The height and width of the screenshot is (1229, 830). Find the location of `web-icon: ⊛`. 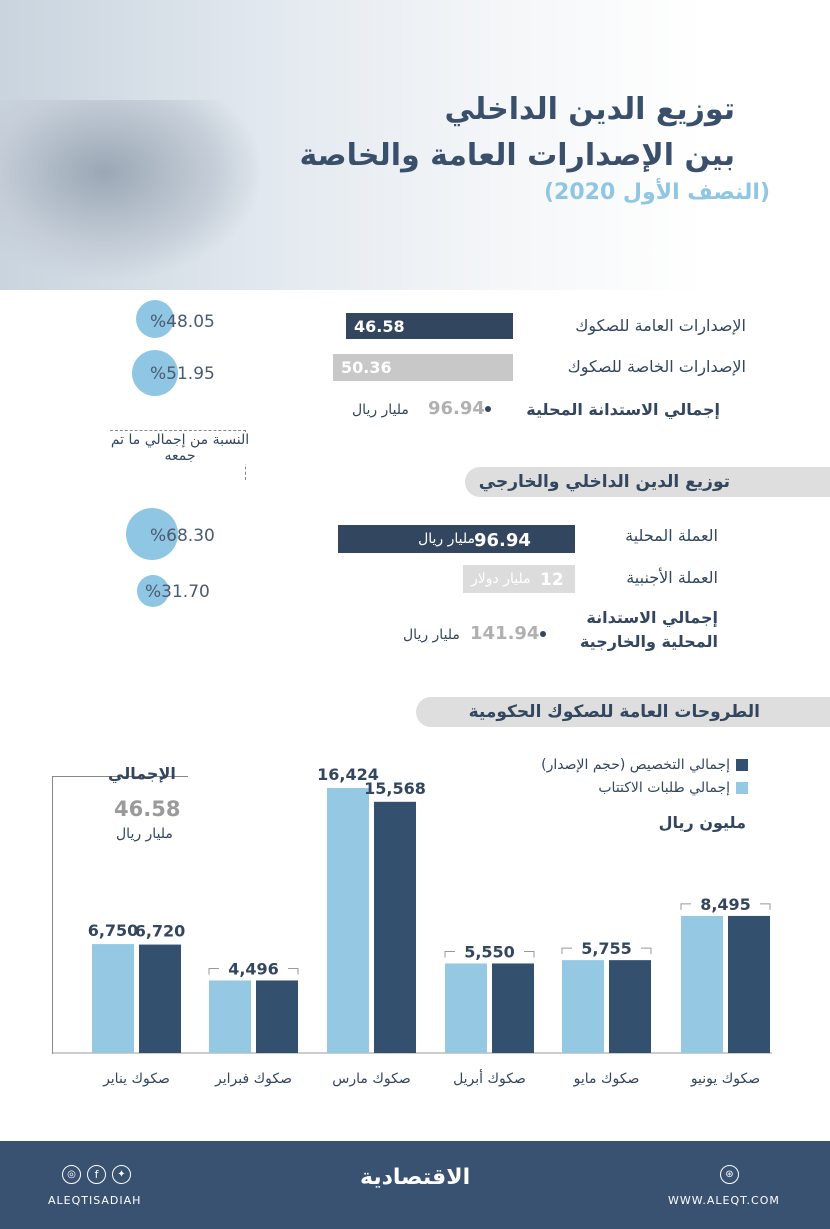

web-icon: ⊛ is located at coordinates (729, 1174).